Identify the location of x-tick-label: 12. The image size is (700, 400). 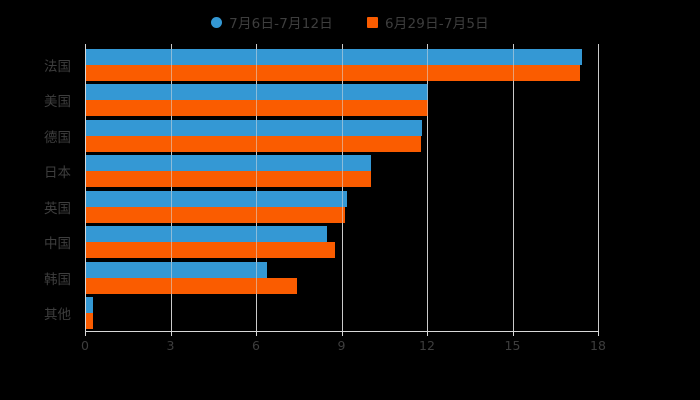
(427, 345).